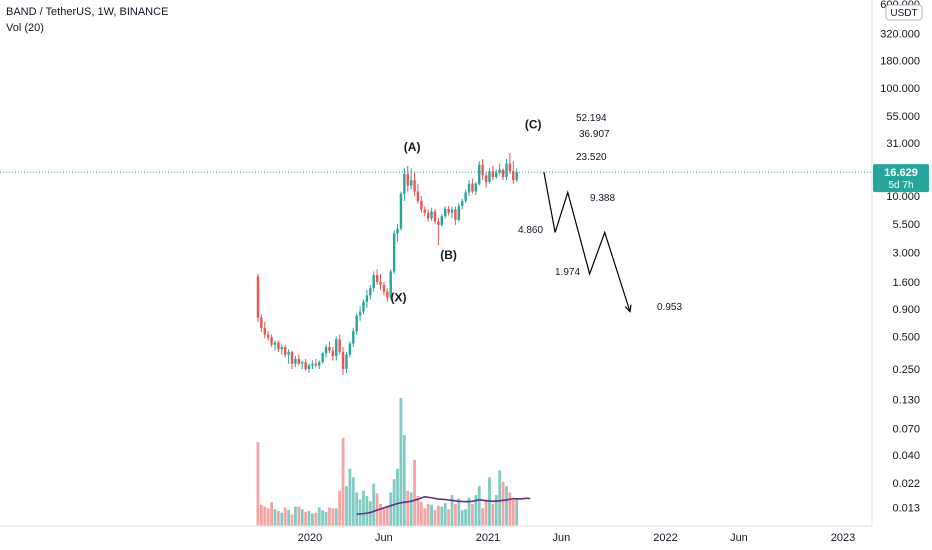 The image size is (932, 550). I want to click on time-axis-tick: 2020, so click(310, 538).